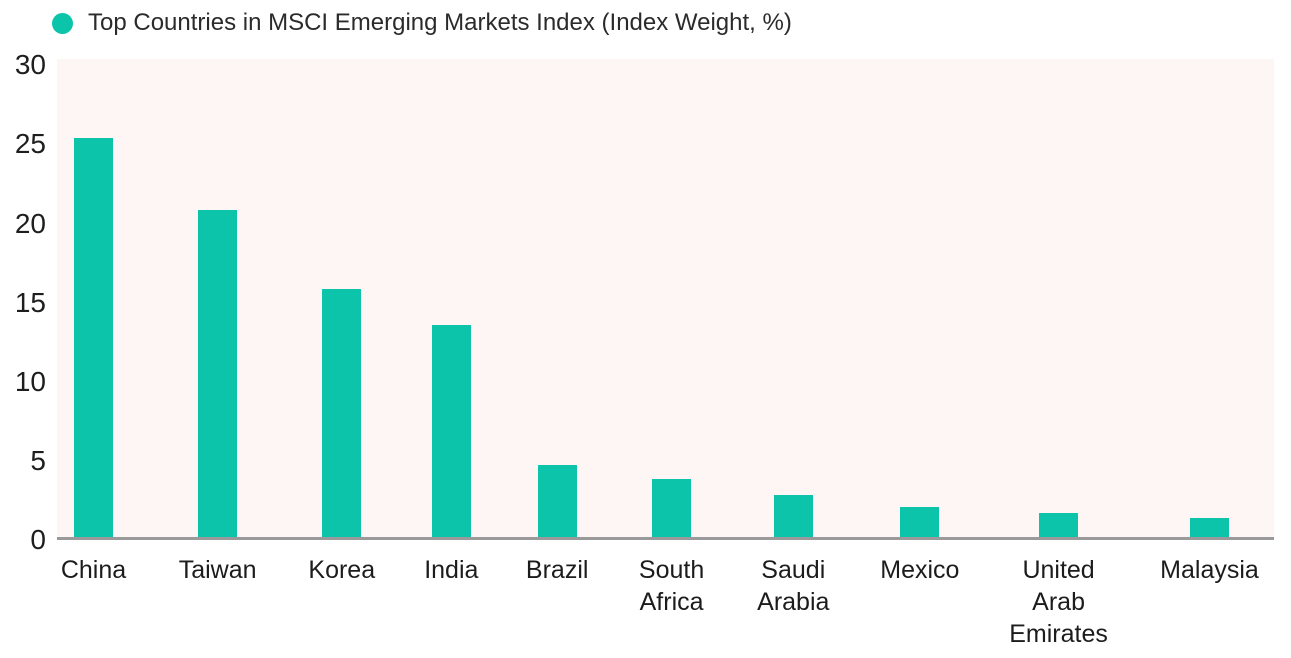 The height and width of the screenshot is (658, 1291). I want to click on bar-south-africa, so click(672, 507).